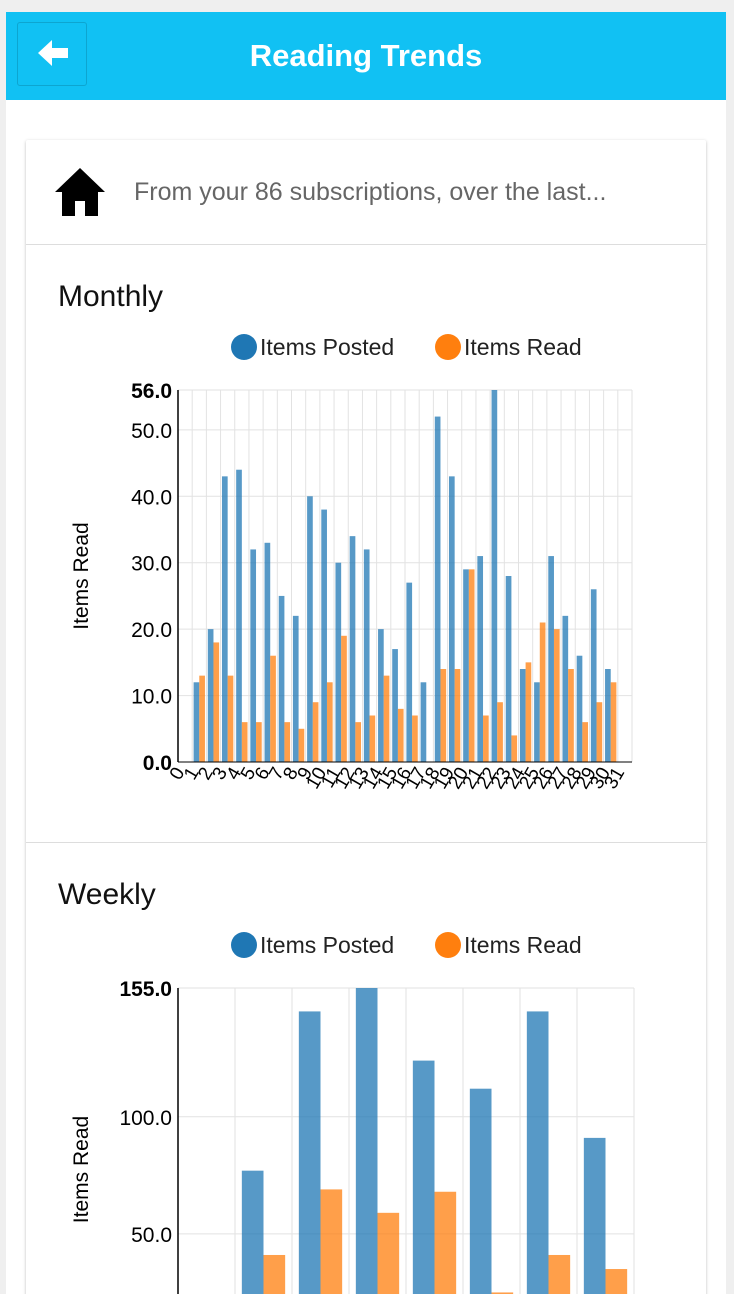  I want to click on y-tick-label: 0.0, so click(157, 763).